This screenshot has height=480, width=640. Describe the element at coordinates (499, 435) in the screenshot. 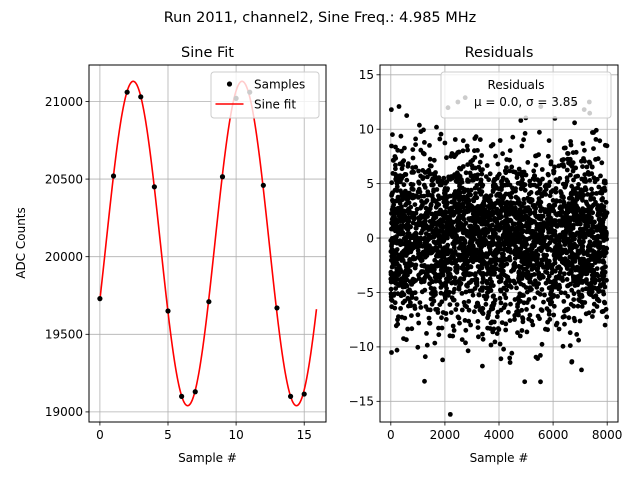

I see `x-tick-label: 4000` at that location.